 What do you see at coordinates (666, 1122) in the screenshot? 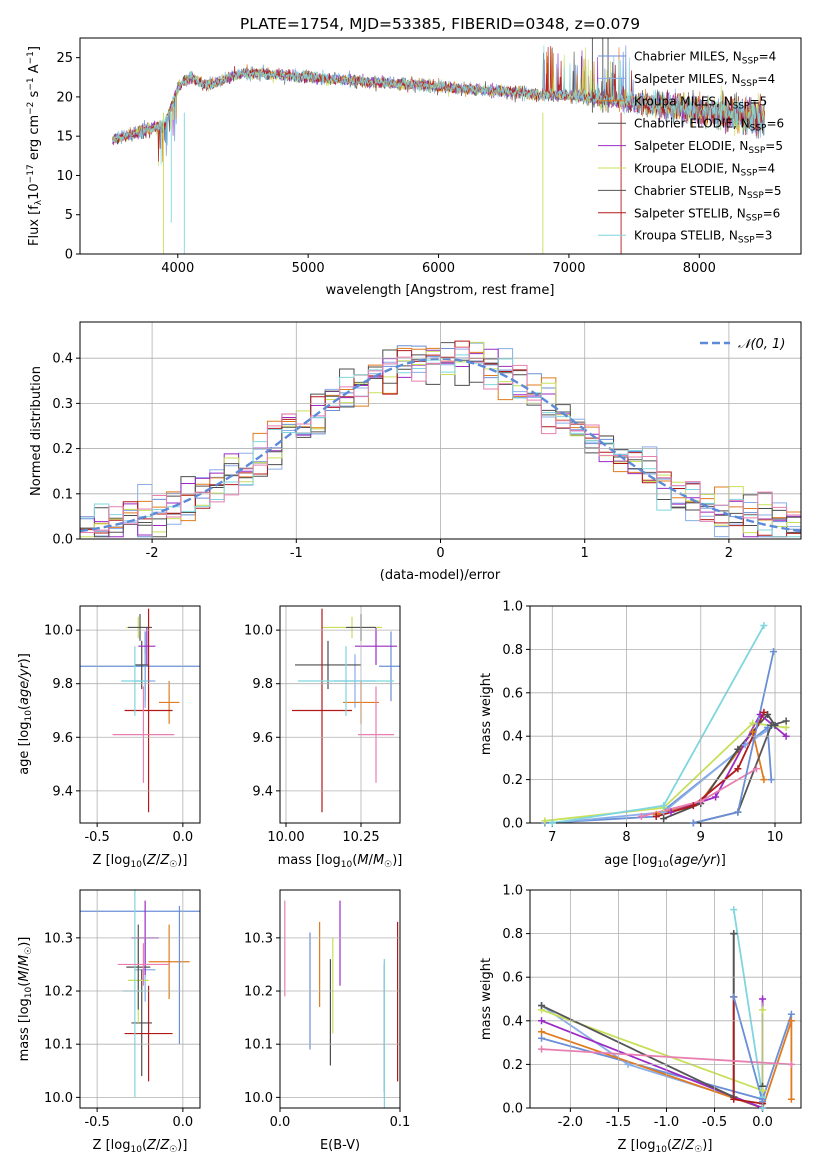
I see `x-tick-label: -1.0` at bounding box center [666, 1122].